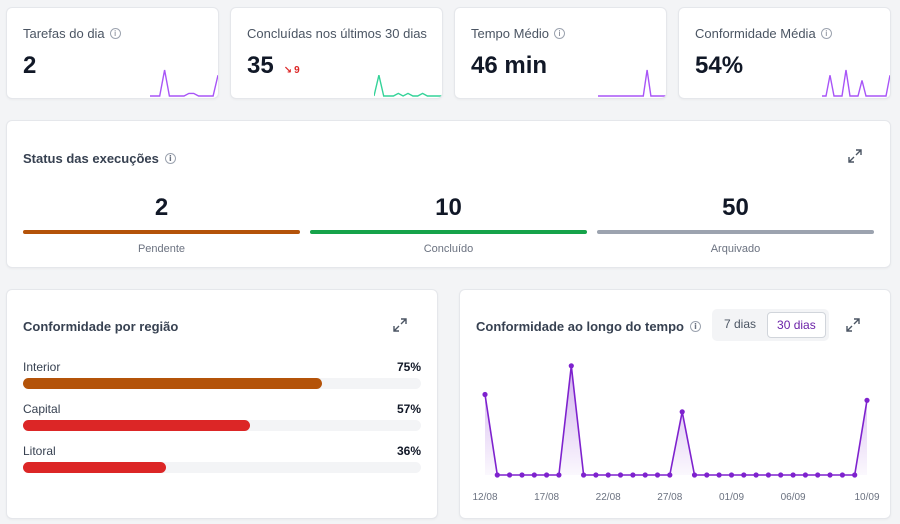 This screenshot has height=524, width=900. What do you see at coordinates (260, 65) in the screenshot?
I see `stat-value: 35` at bounding box center [260, 65].